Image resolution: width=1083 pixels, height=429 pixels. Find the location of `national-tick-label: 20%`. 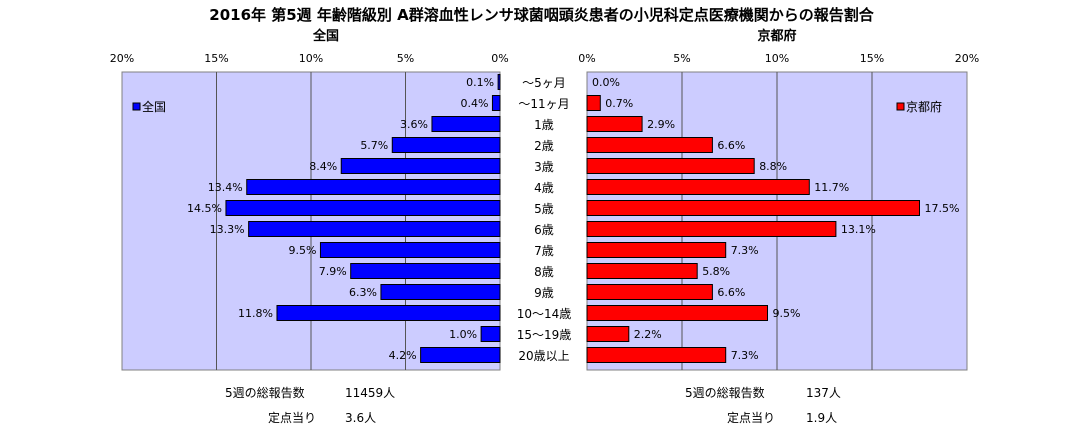

national-tick-label: 20% is located at coordinates (122, 58).